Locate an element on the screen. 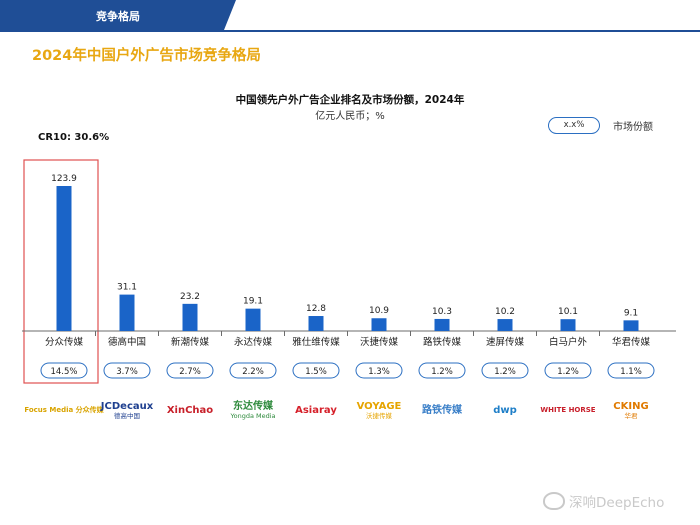 The image size is (700, 525). chart-subtitle: 亿元人民币；% is located at coordinates (350, 116).